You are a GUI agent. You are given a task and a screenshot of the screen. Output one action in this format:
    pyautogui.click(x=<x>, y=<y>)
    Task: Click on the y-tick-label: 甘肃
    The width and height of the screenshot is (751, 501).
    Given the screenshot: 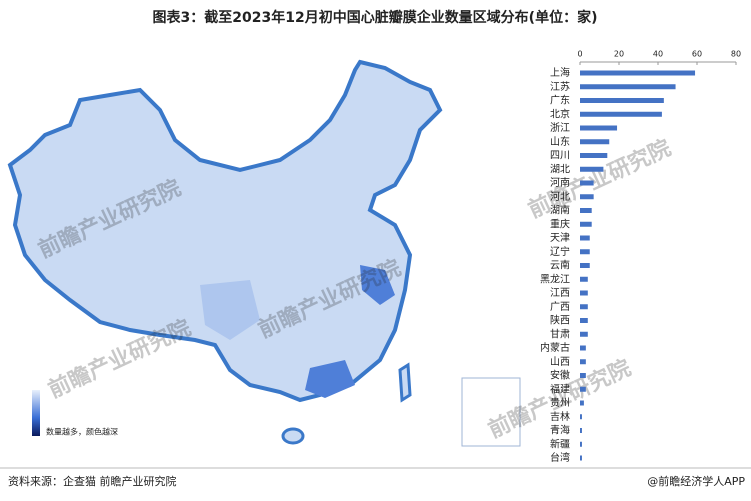 What is the action you would take?
    pyautogui.click(x=560, y=333)
    